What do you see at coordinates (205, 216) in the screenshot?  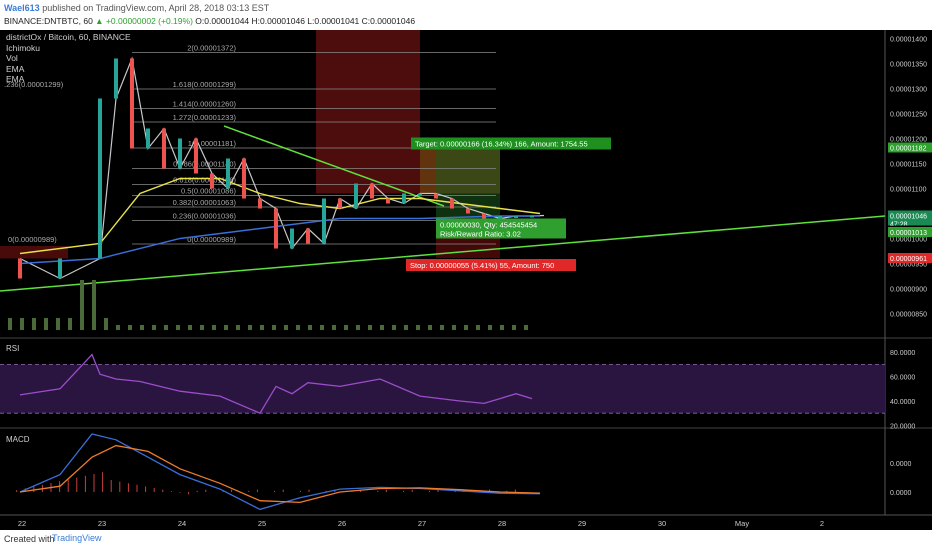 I see `fib-level-label: 0.236(0.00001036)` at bounding box center [205, 216].